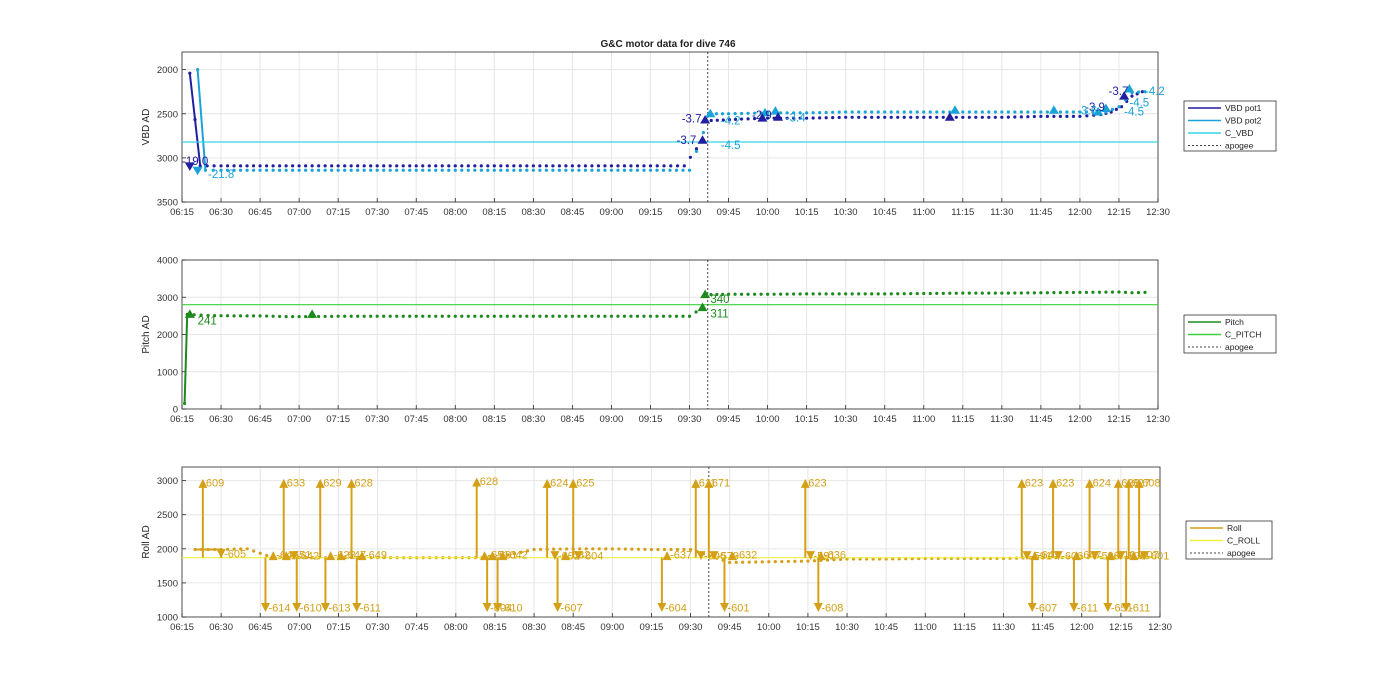 This screenshot has height=693, width=1400. What do you see at coordinates (332, 483) in the screenshot?
I see `roll-data-label: 629` at bounding box center [332, 483].